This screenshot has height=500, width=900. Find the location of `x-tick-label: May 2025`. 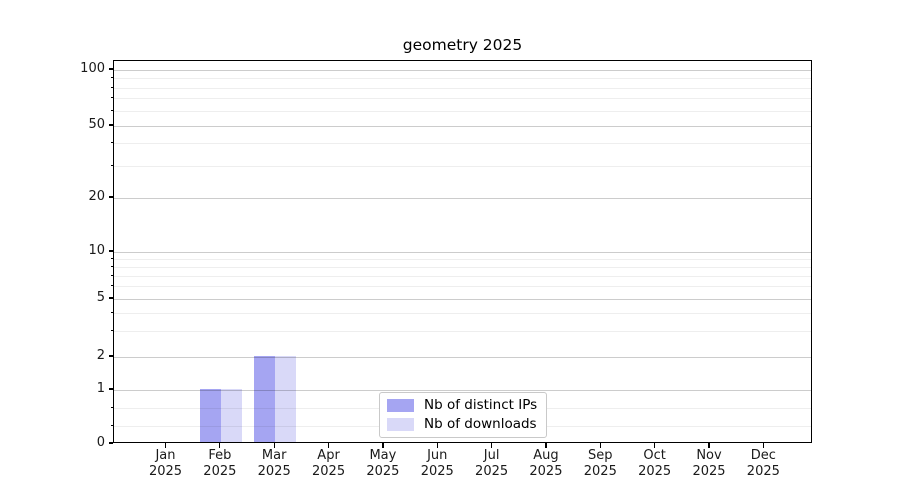

x-tick-label: May 2025 is located at coordinates (383, 464).